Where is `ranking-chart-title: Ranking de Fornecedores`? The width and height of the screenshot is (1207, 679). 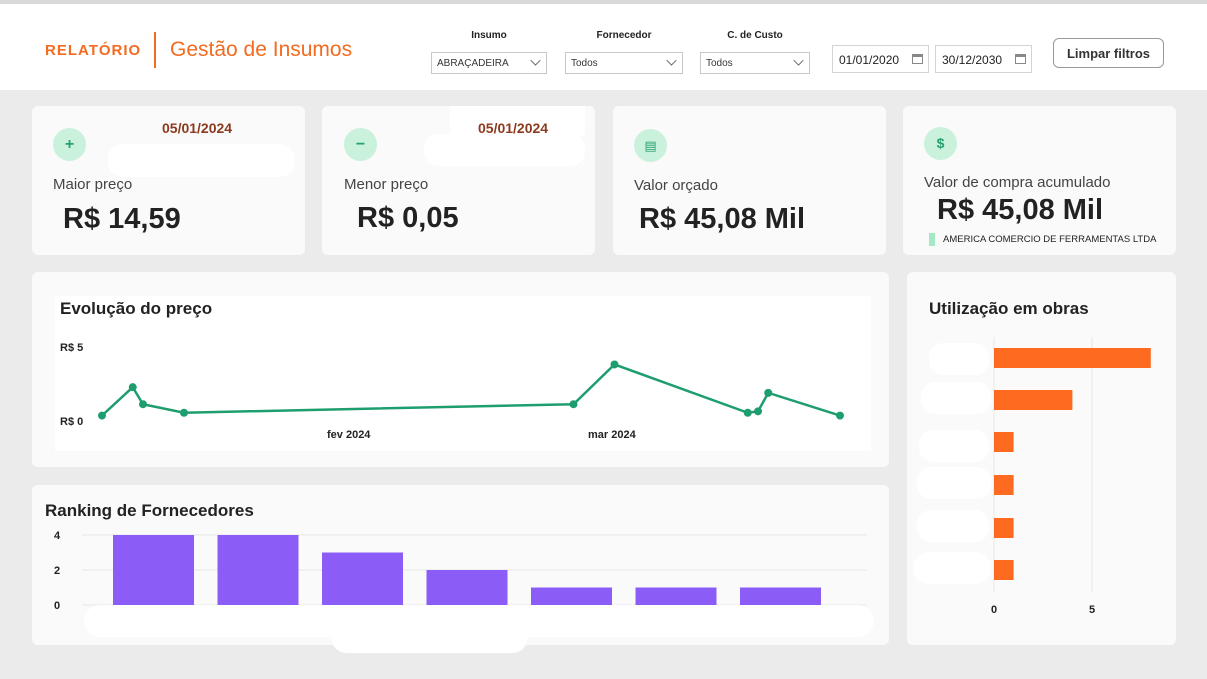
ranking-chart-title: Ranking de Fornecedores is located at coordinates (149, 510).